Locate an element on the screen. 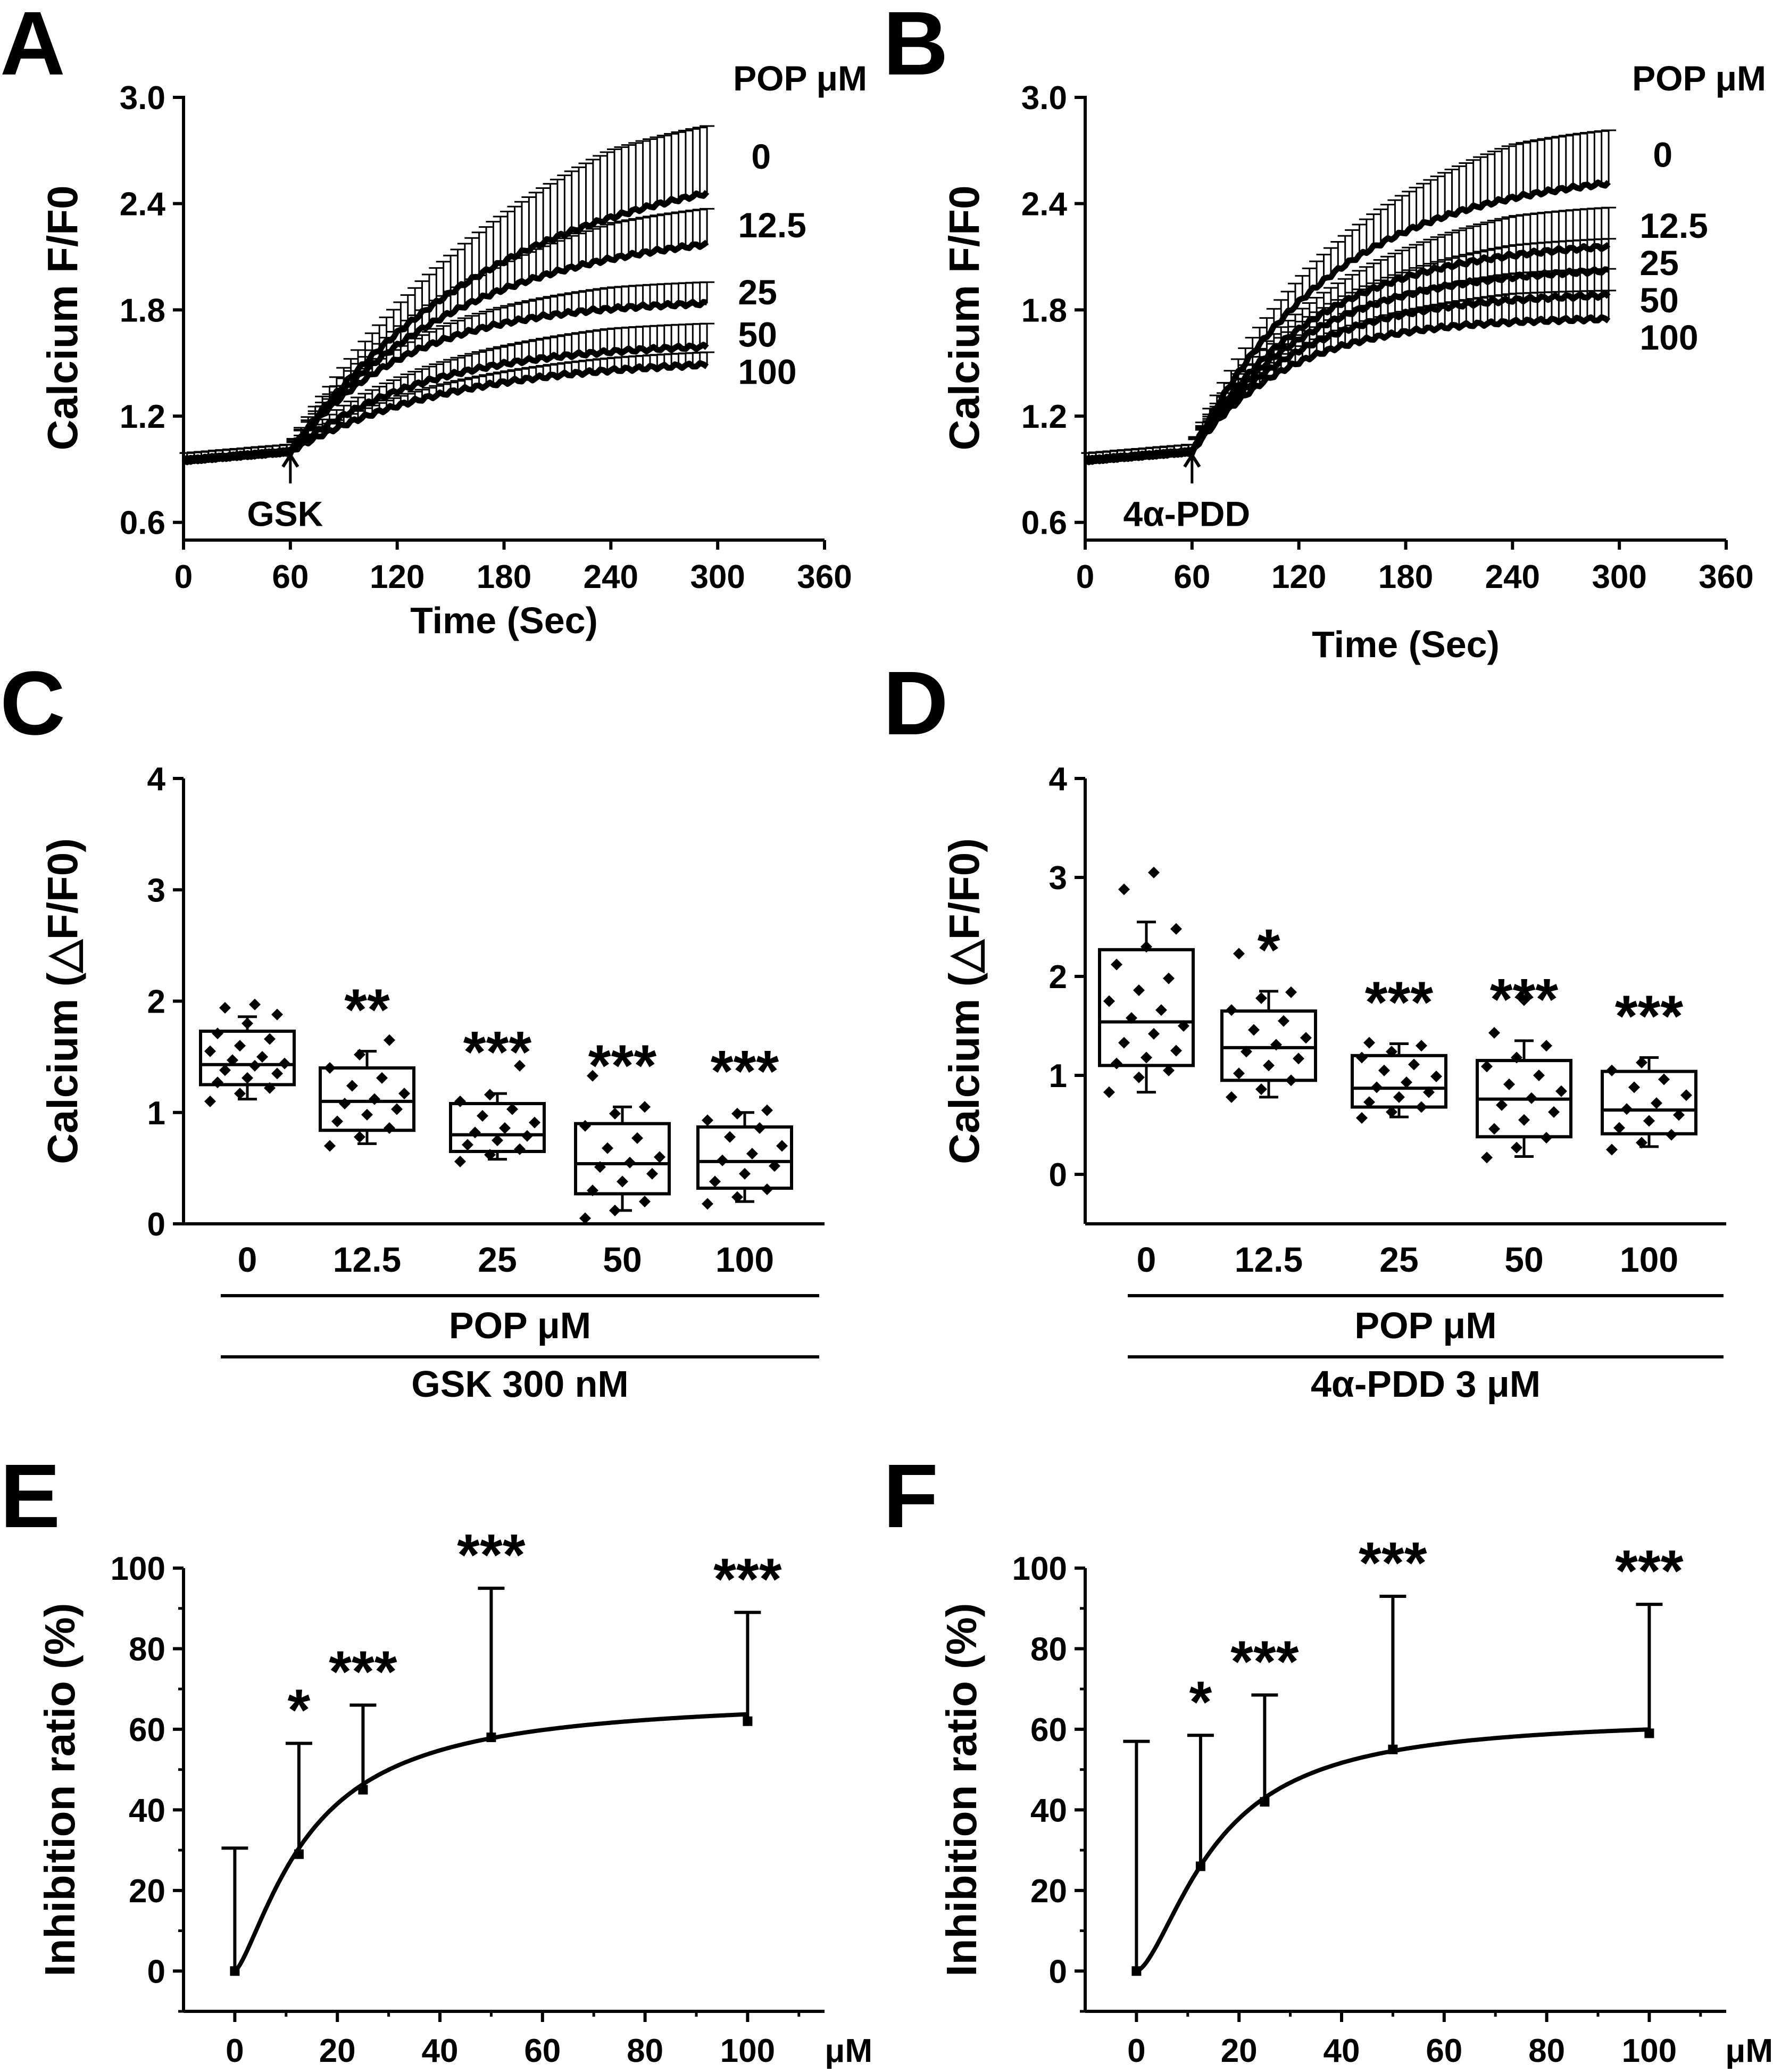 This screenshot has width=1773, height=2072. box-iqr is located at coordinates (1399, 1082).